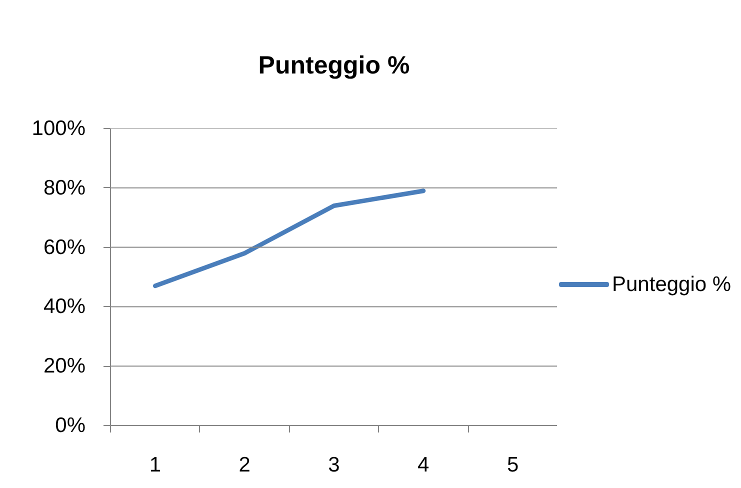  I want to click on x-tick-label: 5, so click(512, 465).